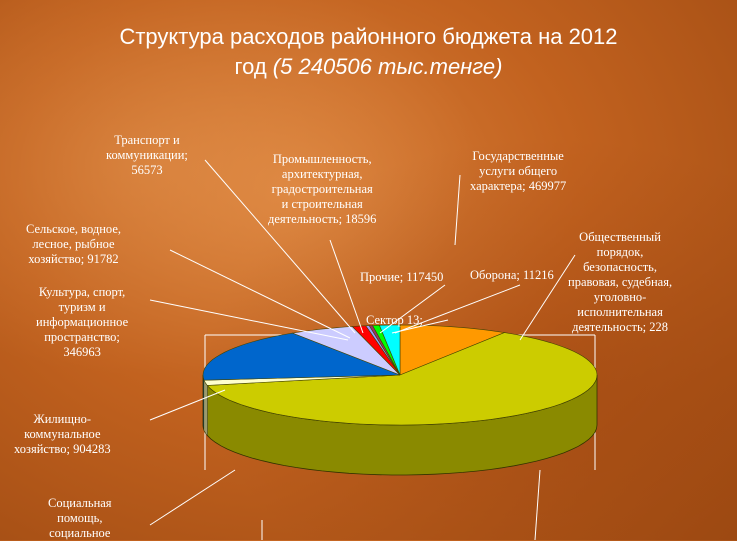 This screenshot has width=737, height=541. What do you see at coordinates (147, 155) in the screenshot?
I see `label-transport: Транспорт и коммуникации; 56573` at bounding box center [147, 155].